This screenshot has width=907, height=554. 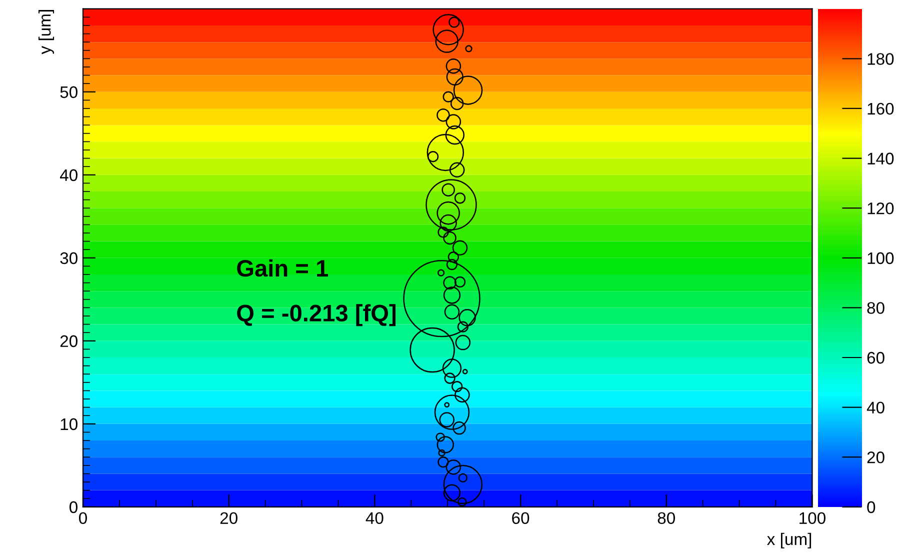 What do you see at coordinates (881, 258) in the screenshot?
I see `color-bar-label: 100` at bounding box center [881, 258].